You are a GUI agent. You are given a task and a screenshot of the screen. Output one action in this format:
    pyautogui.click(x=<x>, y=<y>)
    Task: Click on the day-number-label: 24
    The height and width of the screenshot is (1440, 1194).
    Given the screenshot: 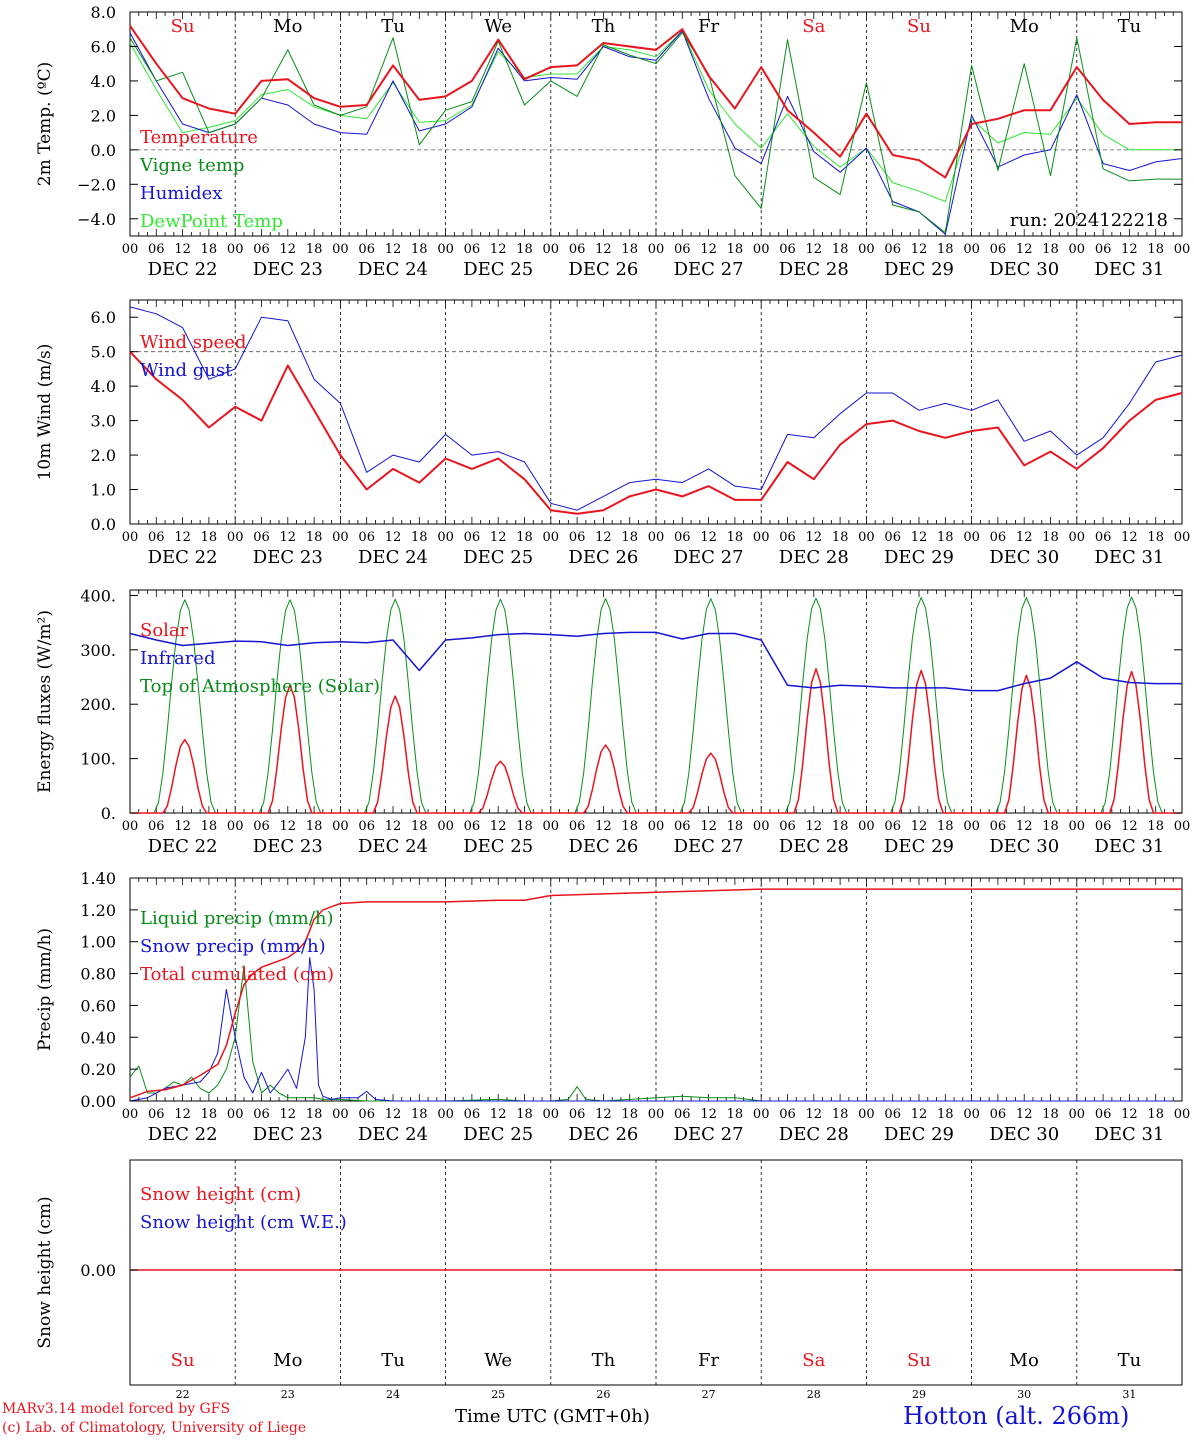 What is the action you would take?
    pyautogui.click(x=393, y=1394)
    